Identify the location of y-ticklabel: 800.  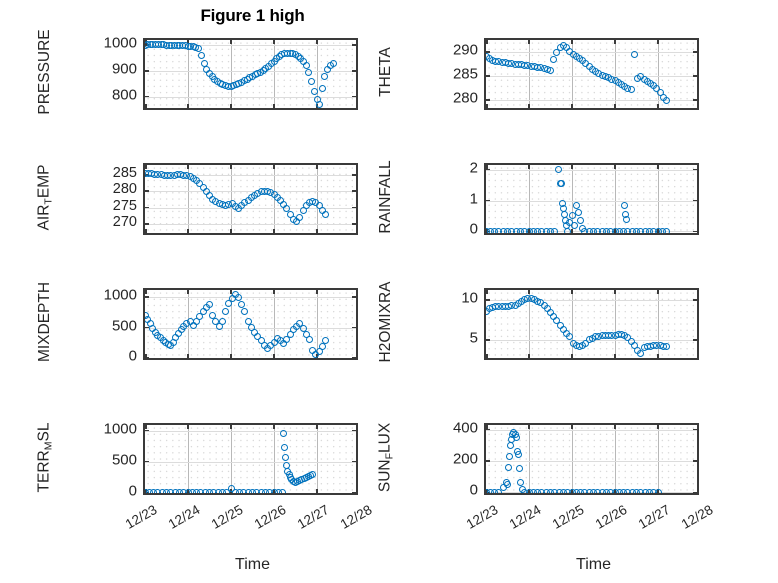
(124, 95).